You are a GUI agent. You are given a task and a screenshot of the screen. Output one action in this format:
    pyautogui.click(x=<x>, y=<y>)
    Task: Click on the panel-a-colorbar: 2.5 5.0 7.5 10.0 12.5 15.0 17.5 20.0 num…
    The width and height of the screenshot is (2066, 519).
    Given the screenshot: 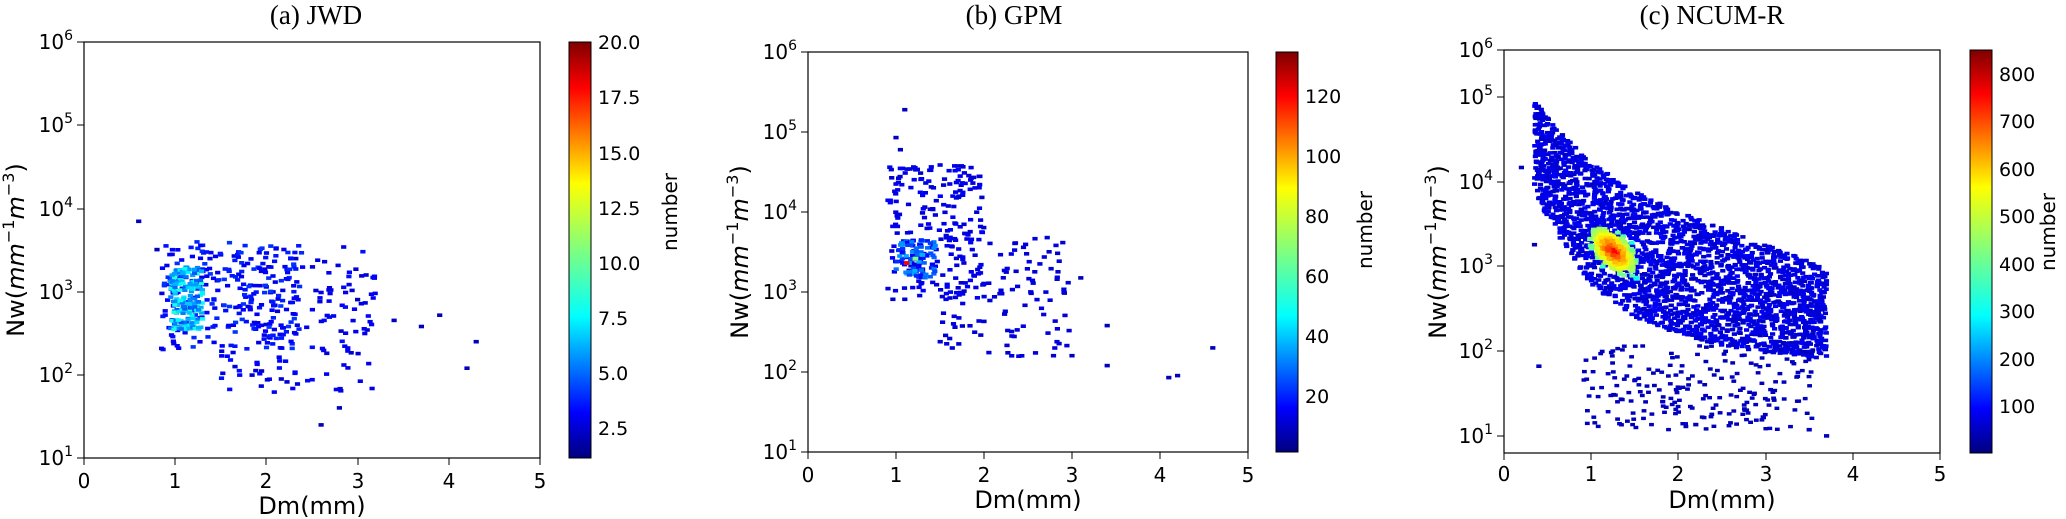 What is the action you would take?
    pyautogui.click(x=625, y=245)
    